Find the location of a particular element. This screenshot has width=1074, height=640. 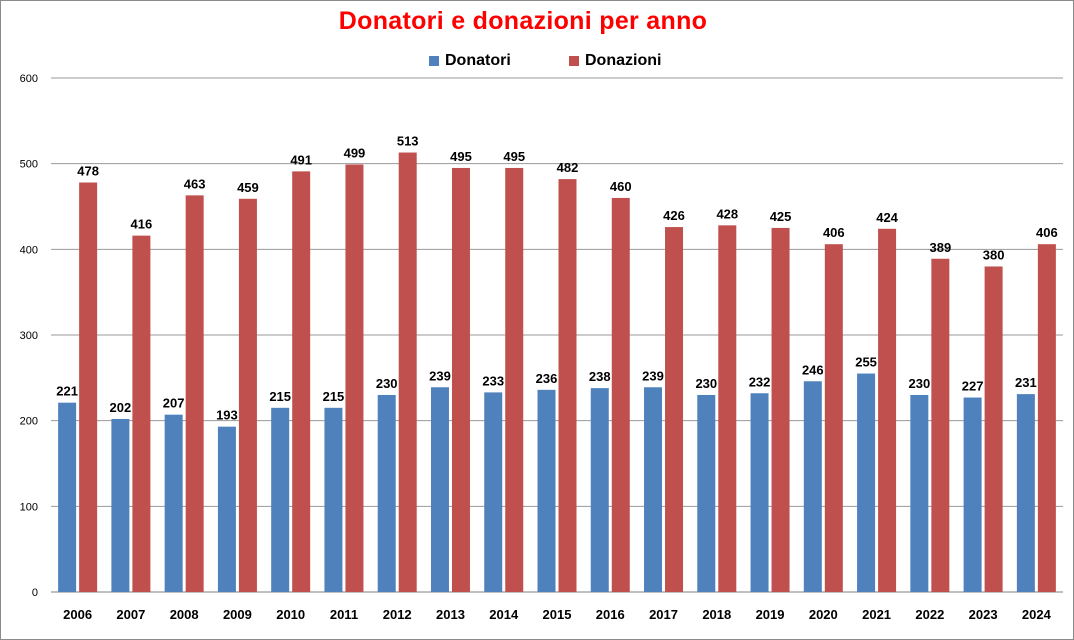

bar-donazioni-2016 is located at coordinates (620, 394).